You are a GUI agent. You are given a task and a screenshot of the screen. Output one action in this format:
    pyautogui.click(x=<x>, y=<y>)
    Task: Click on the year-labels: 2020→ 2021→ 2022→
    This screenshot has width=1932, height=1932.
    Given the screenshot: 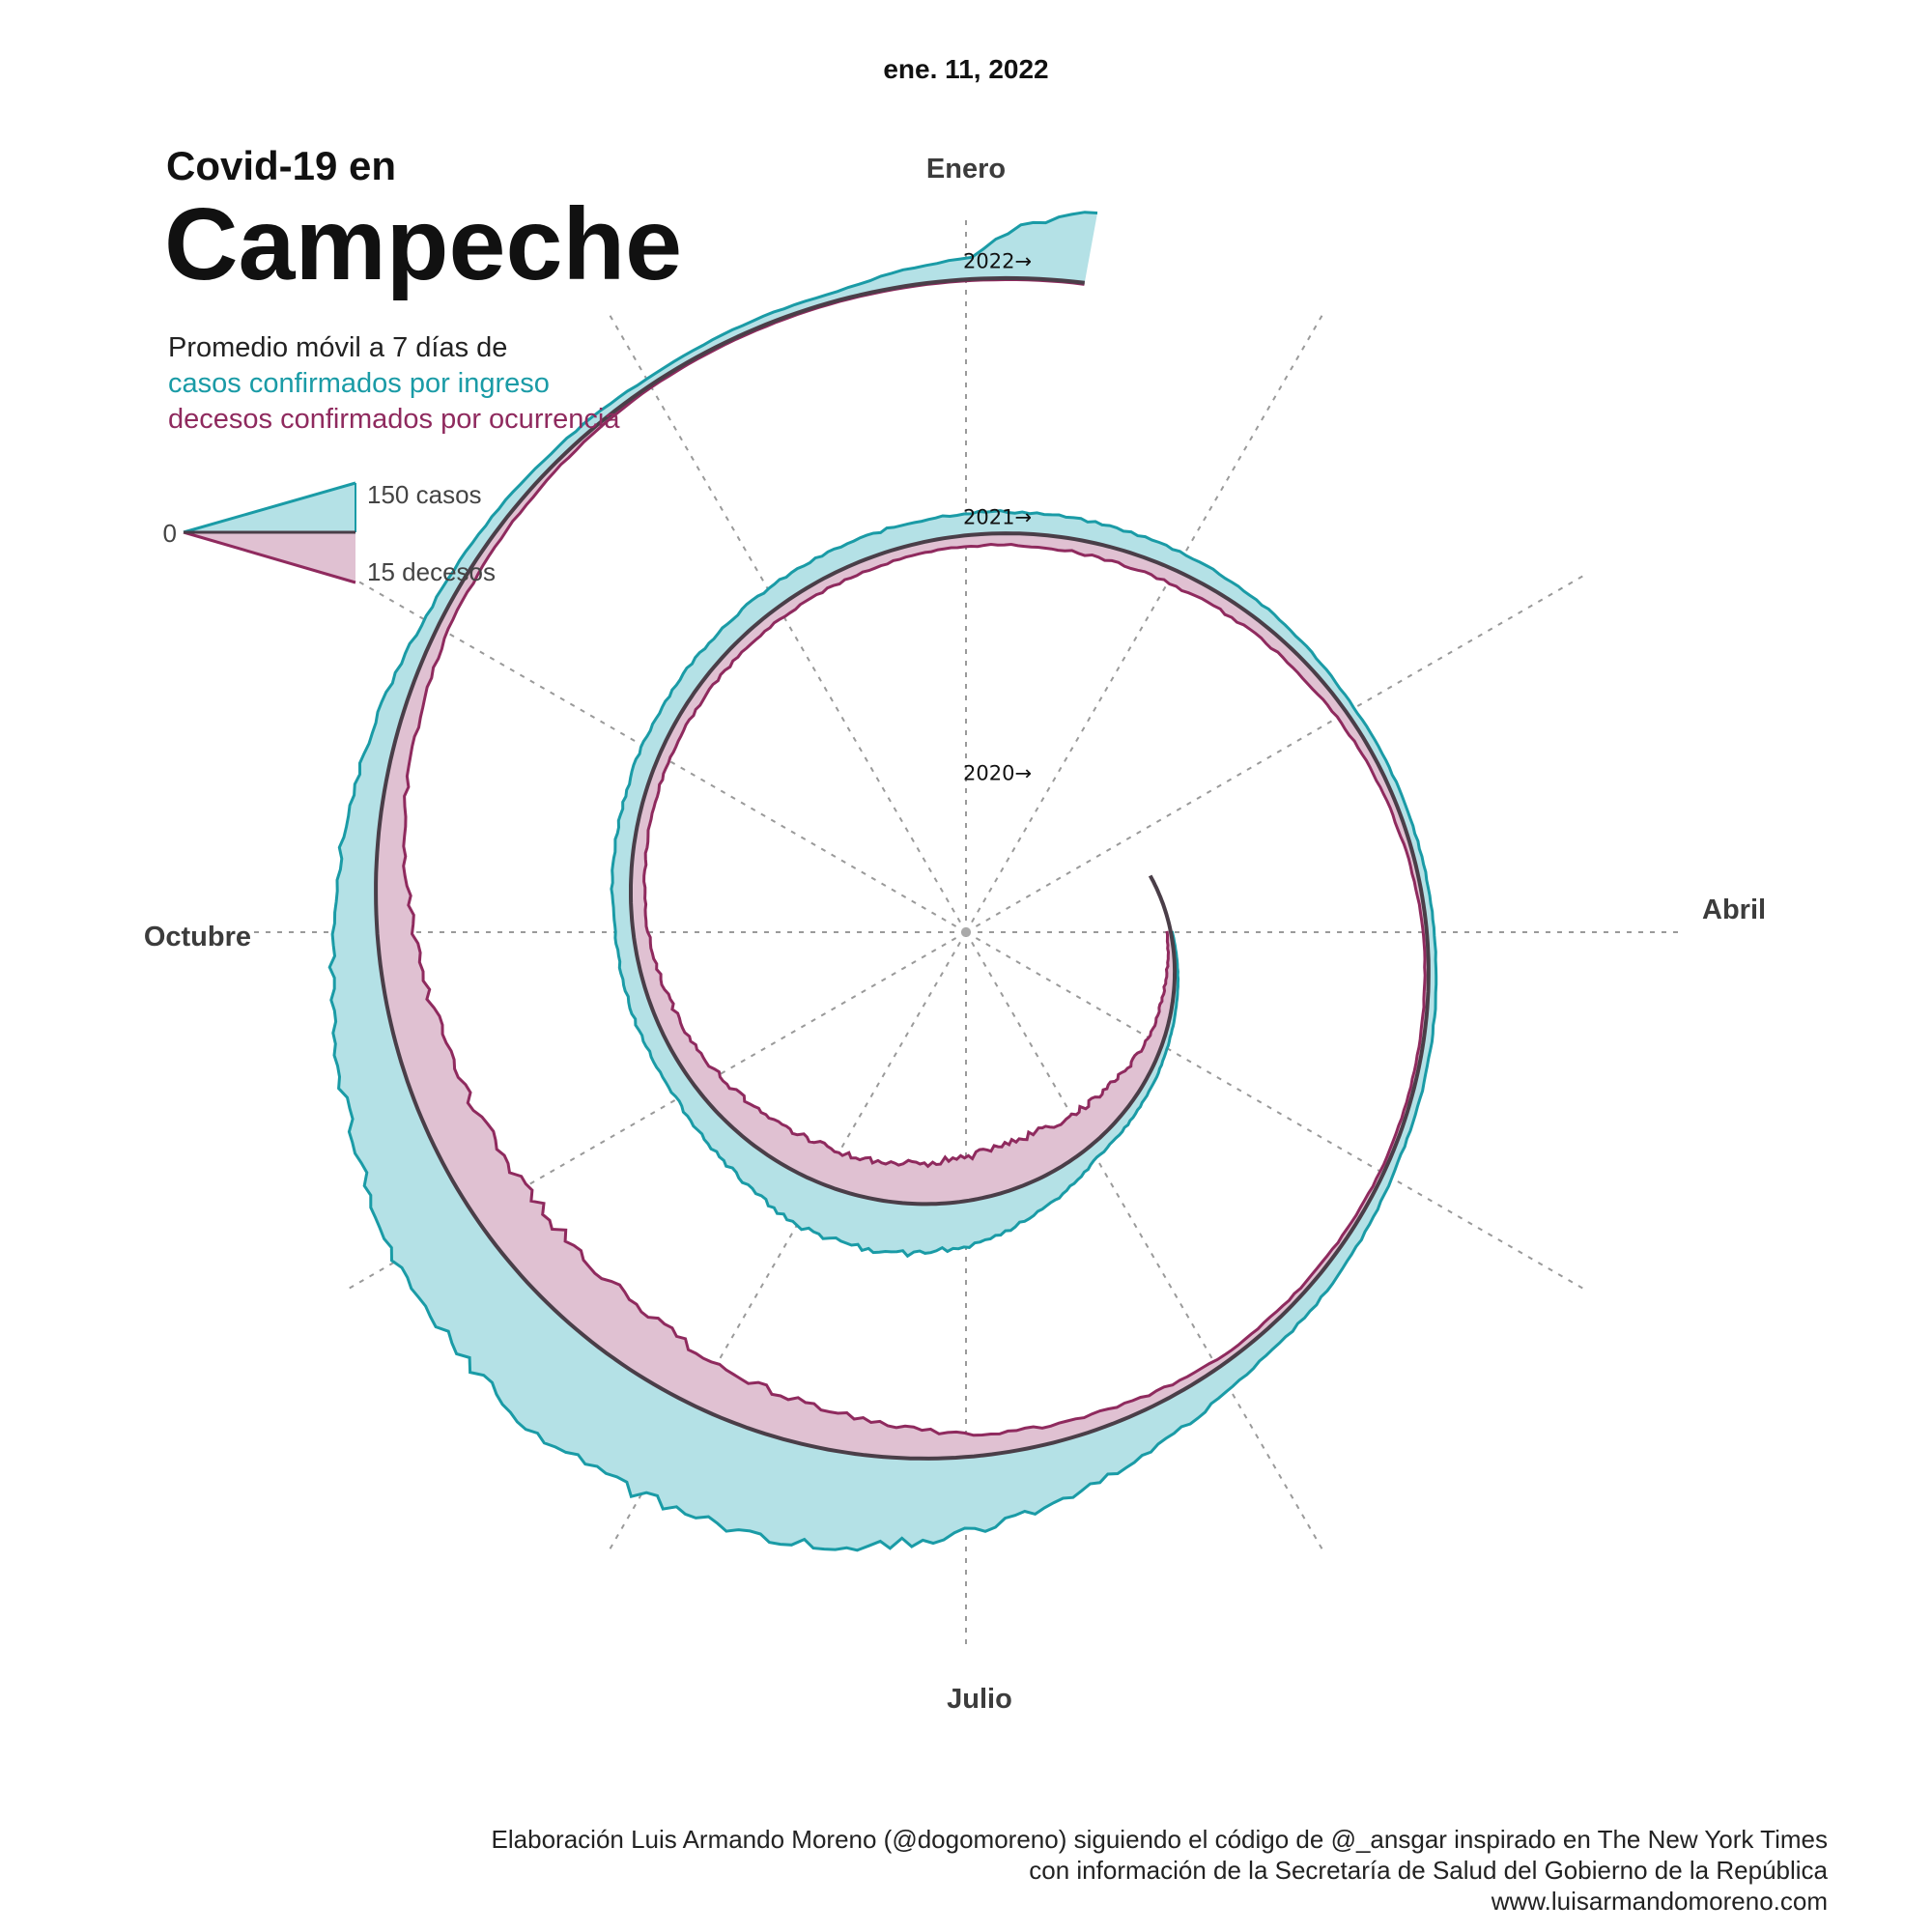 What is the action you would take?
    pyautogui.click(x=997, y=516)
    